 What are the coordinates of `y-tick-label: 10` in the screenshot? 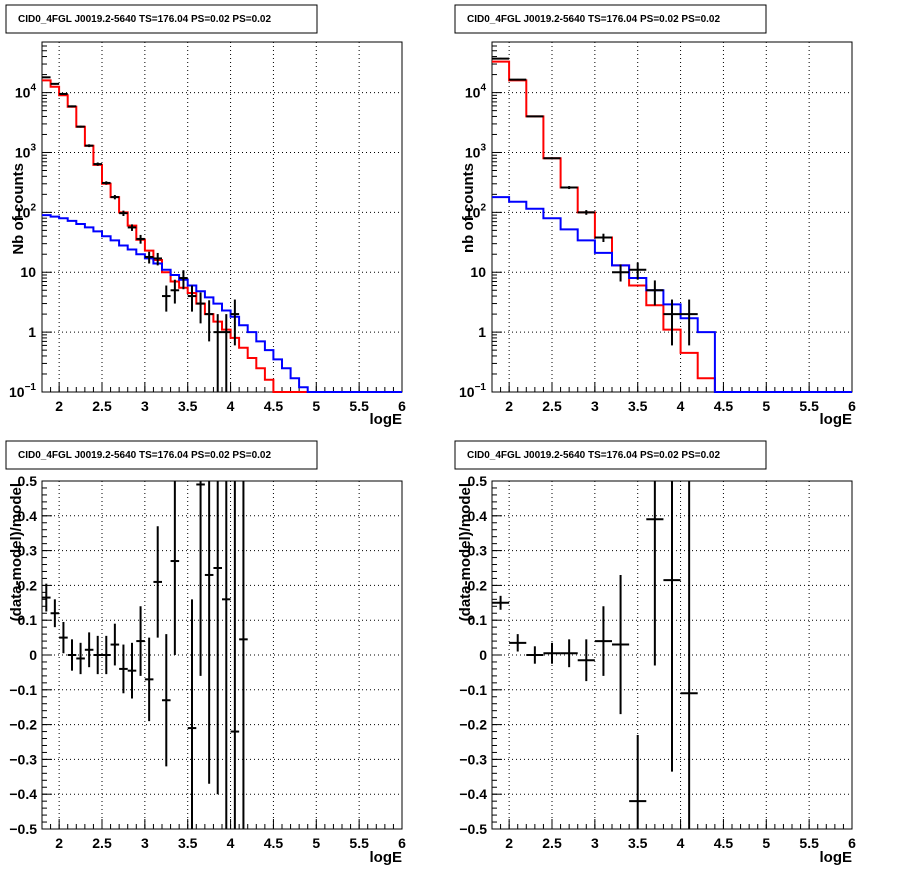 It's located at (28, 272).